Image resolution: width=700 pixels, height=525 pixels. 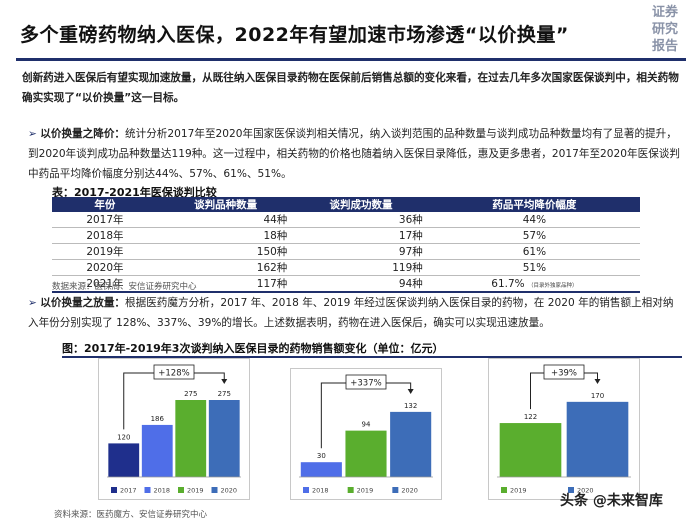 I want to click on growth-label: +337%, so click(x=365, y=384).